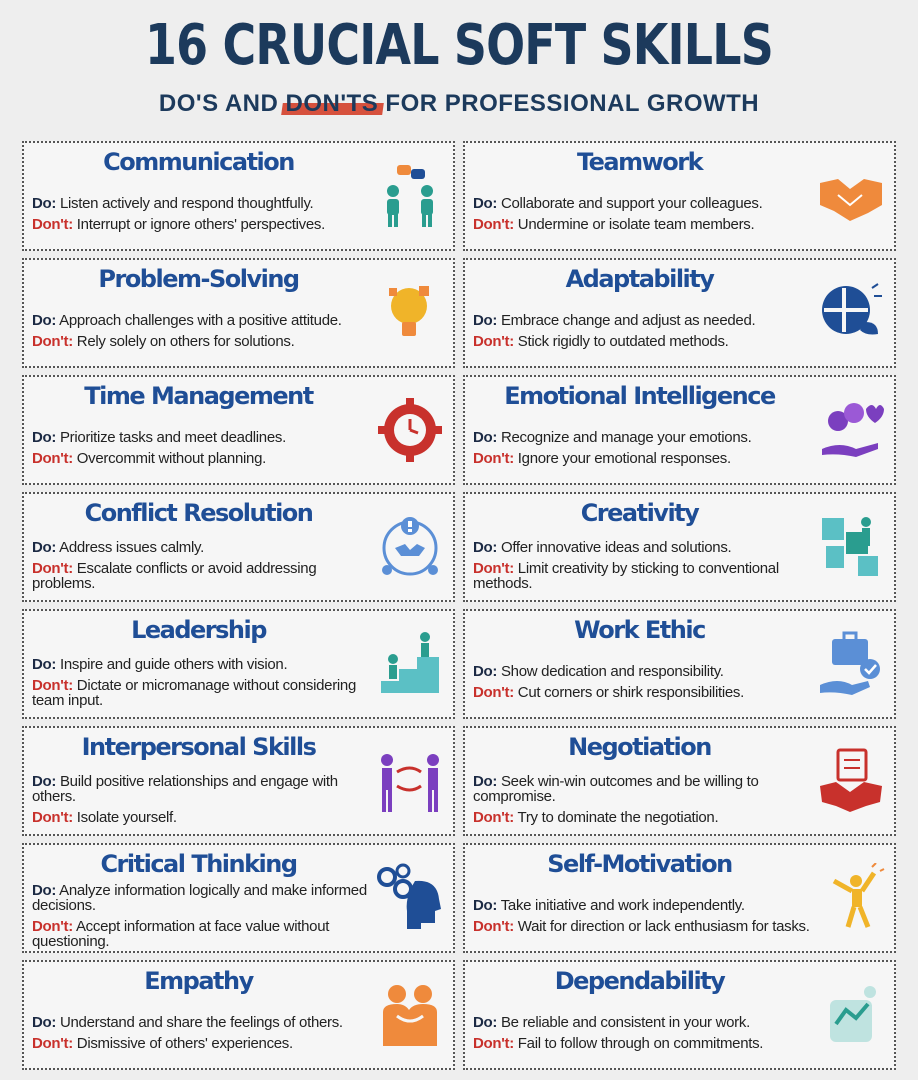 This screenshot has width=918, height=1080. What do you see at coordinates (126, 817) in the screenshot?
I see `dont-text: Isolate yourself.` at bounding box center [126, 817].